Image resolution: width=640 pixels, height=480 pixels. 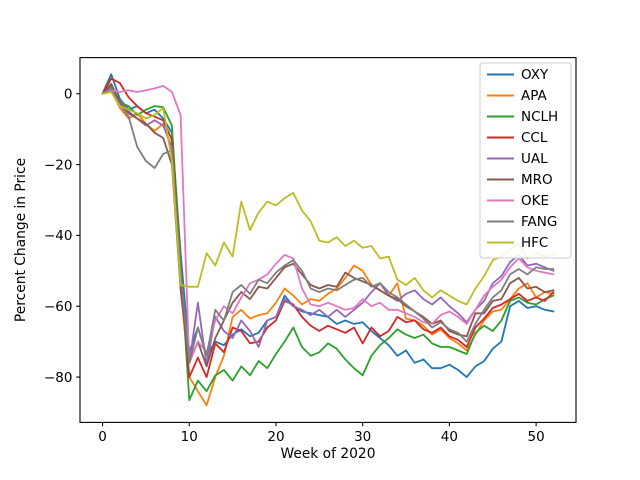 I want to click on x-tick-label: 30, so click(x=362, y=437).